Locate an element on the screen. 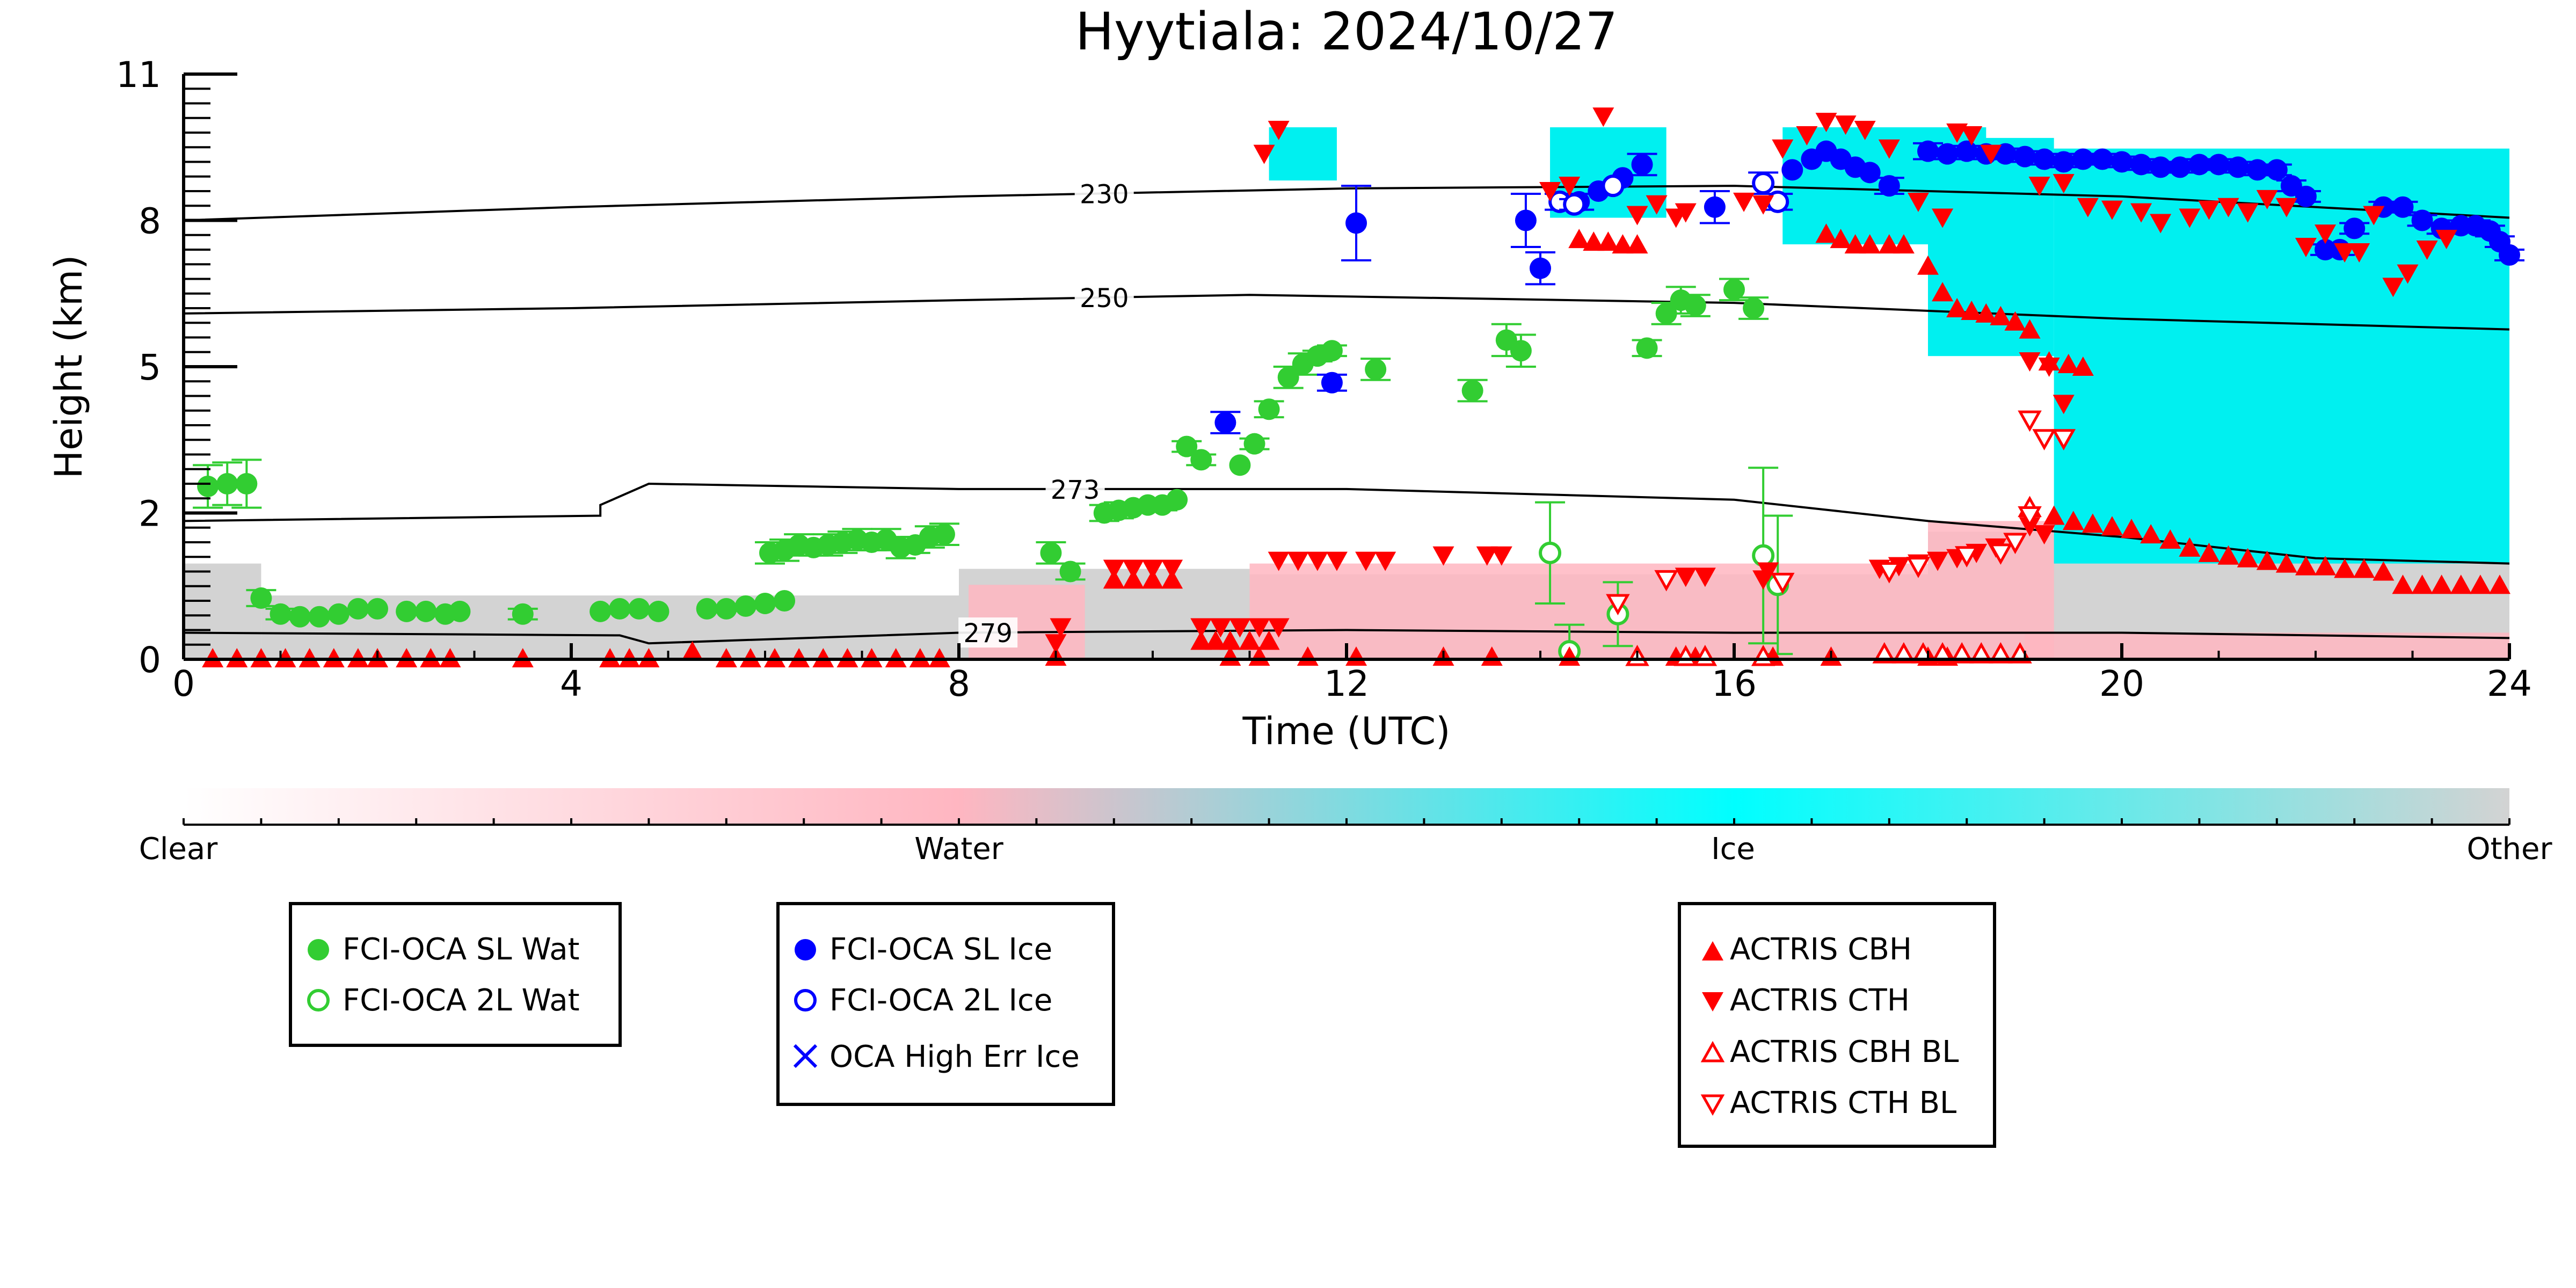  legend-frame is located at coordinates (945, 1004).